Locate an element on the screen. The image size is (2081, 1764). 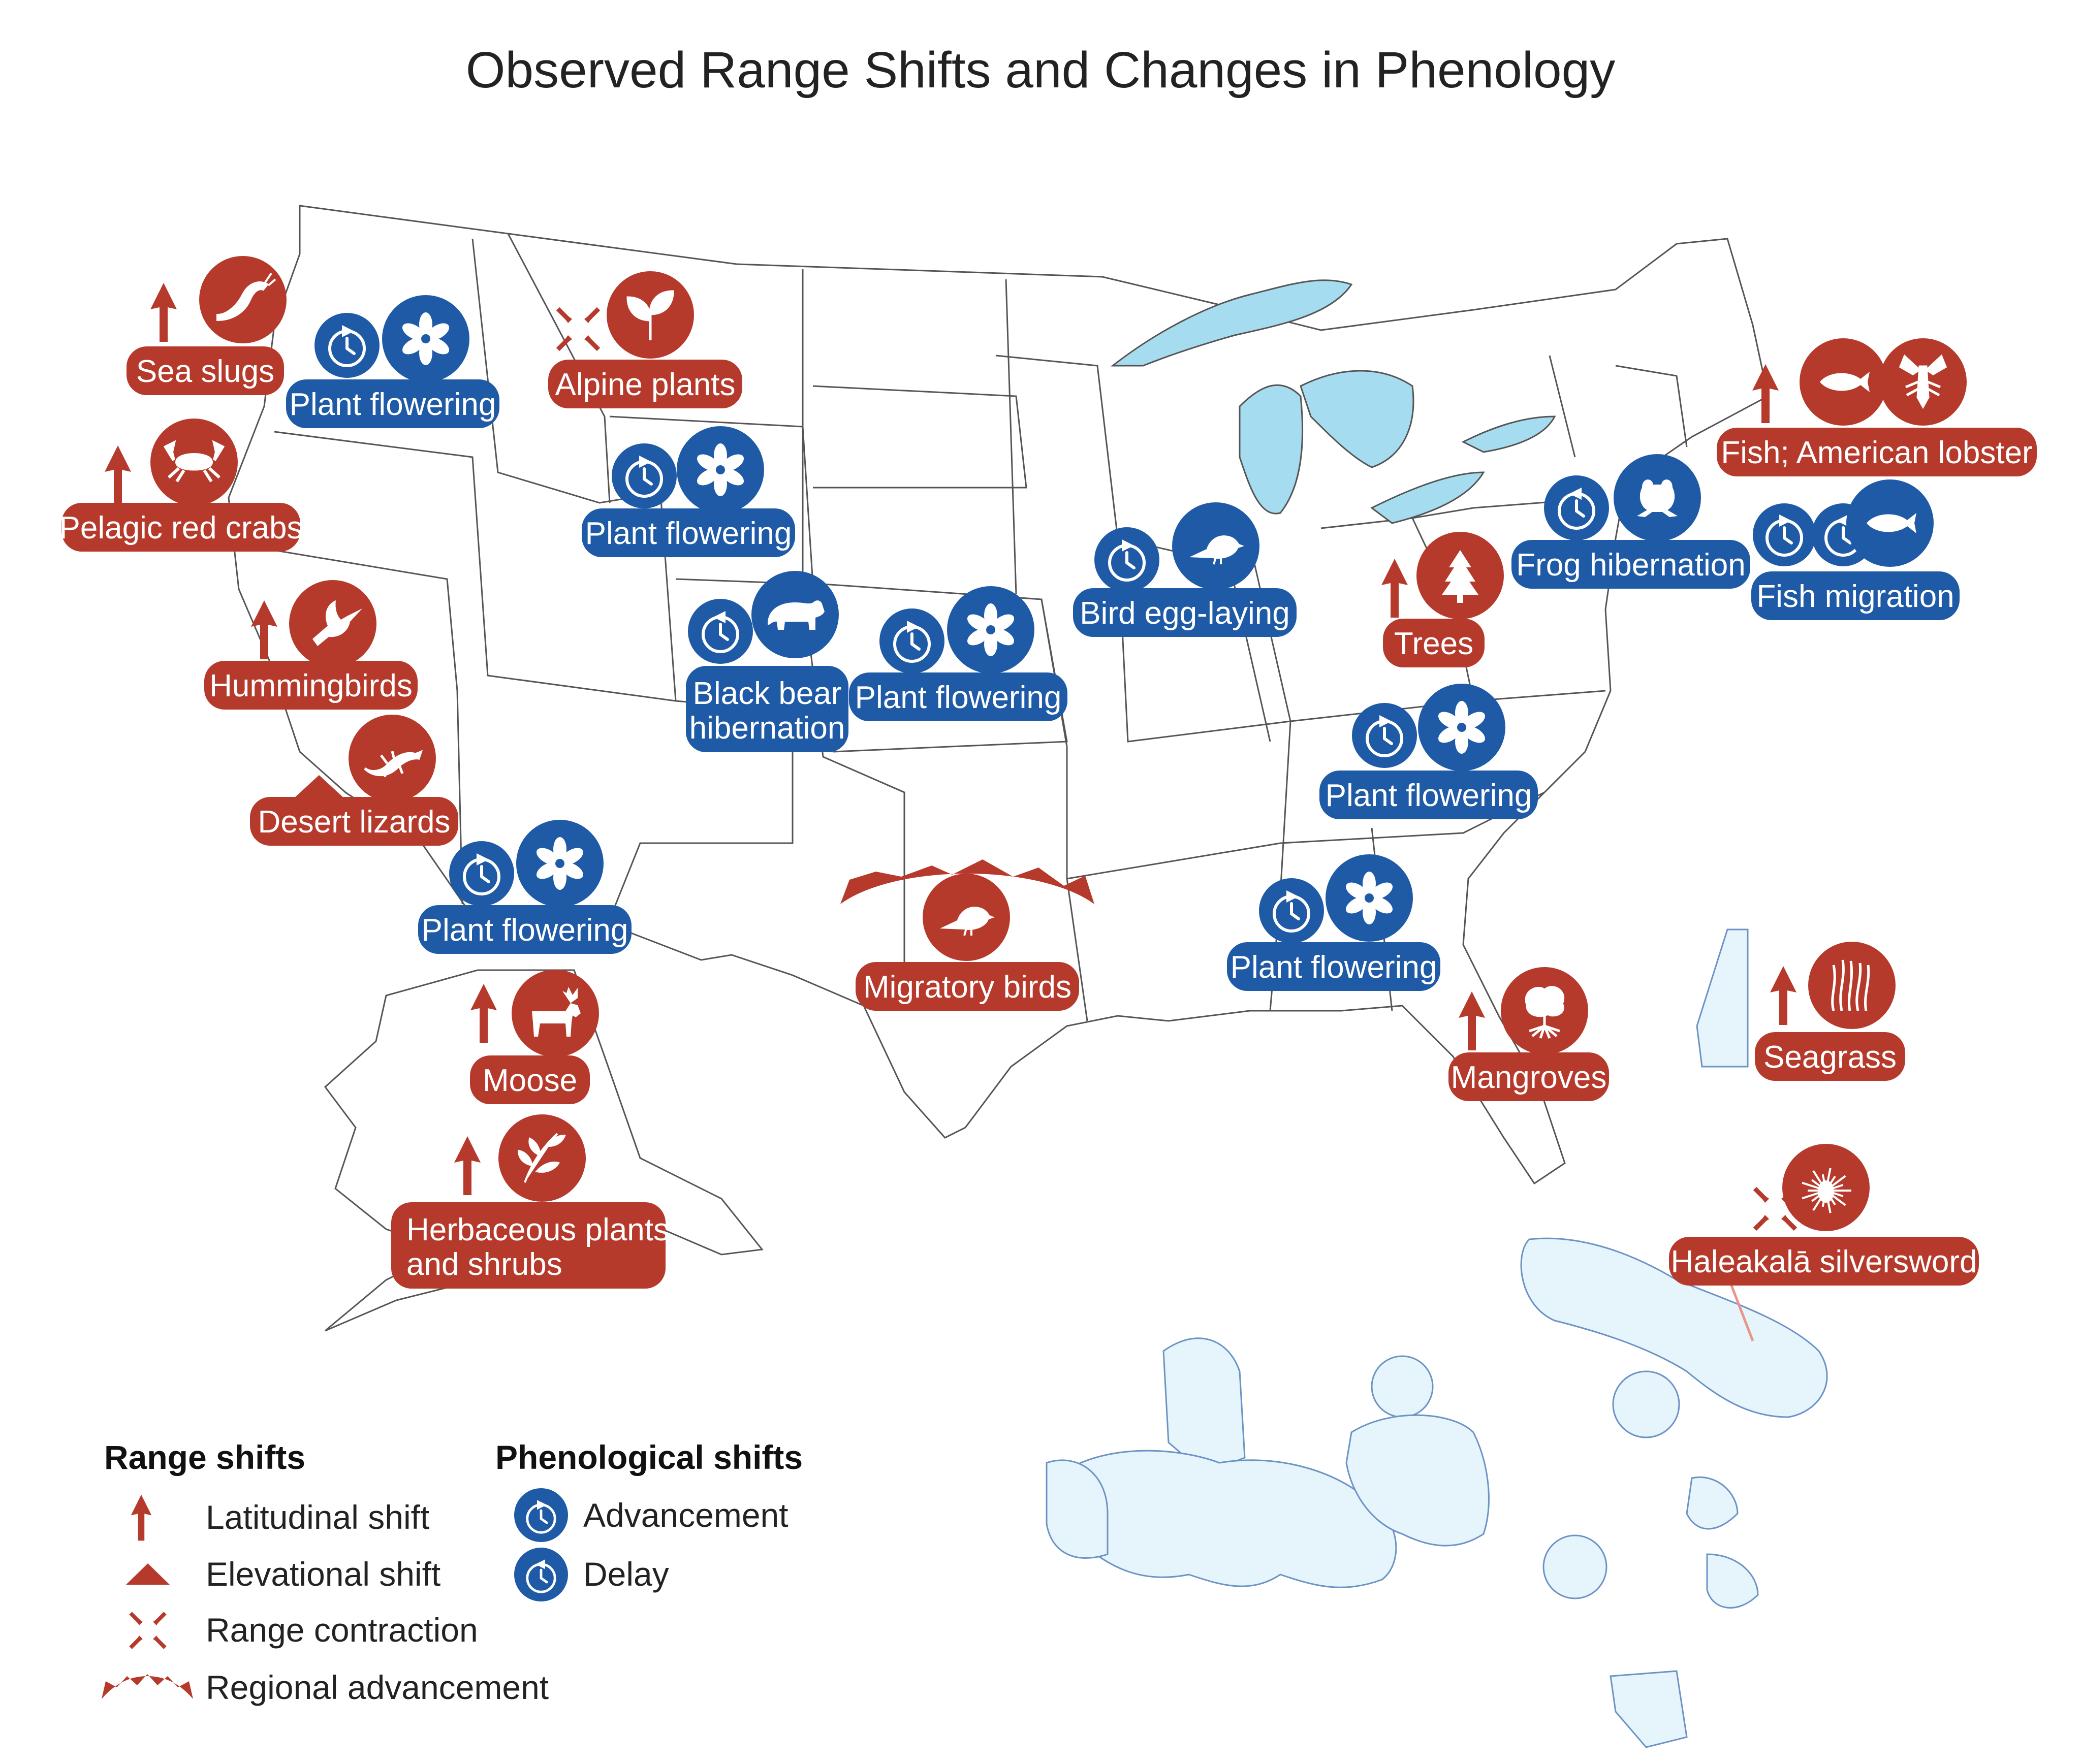
elevational-shift-triangle is located at coordinates (319, 786).